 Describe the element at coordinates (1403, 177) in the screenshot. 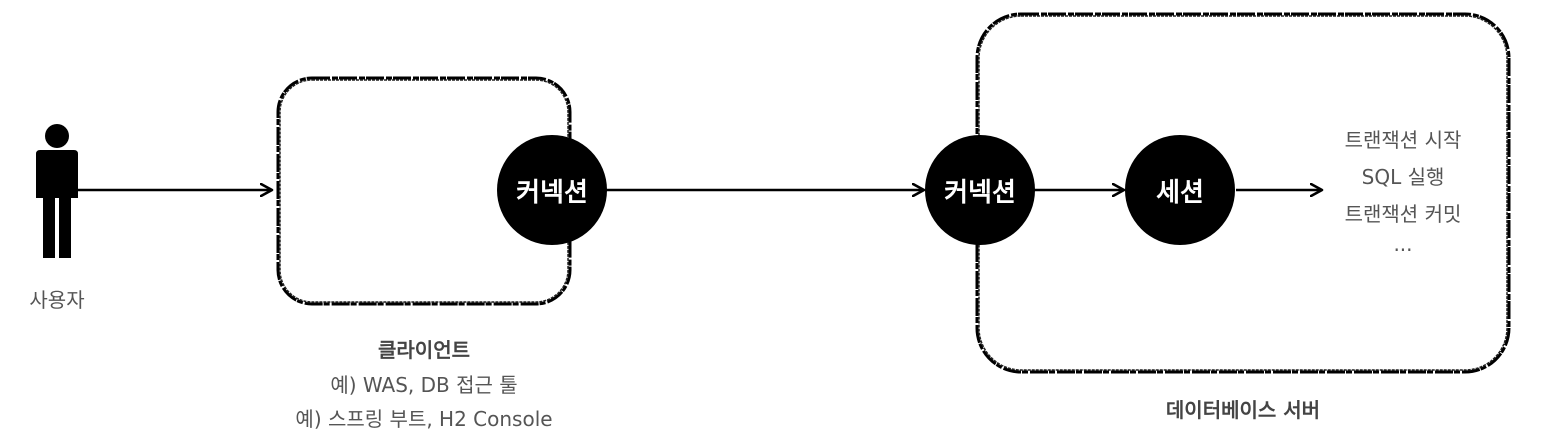

I see `step-item: SQL 실행` at that location.